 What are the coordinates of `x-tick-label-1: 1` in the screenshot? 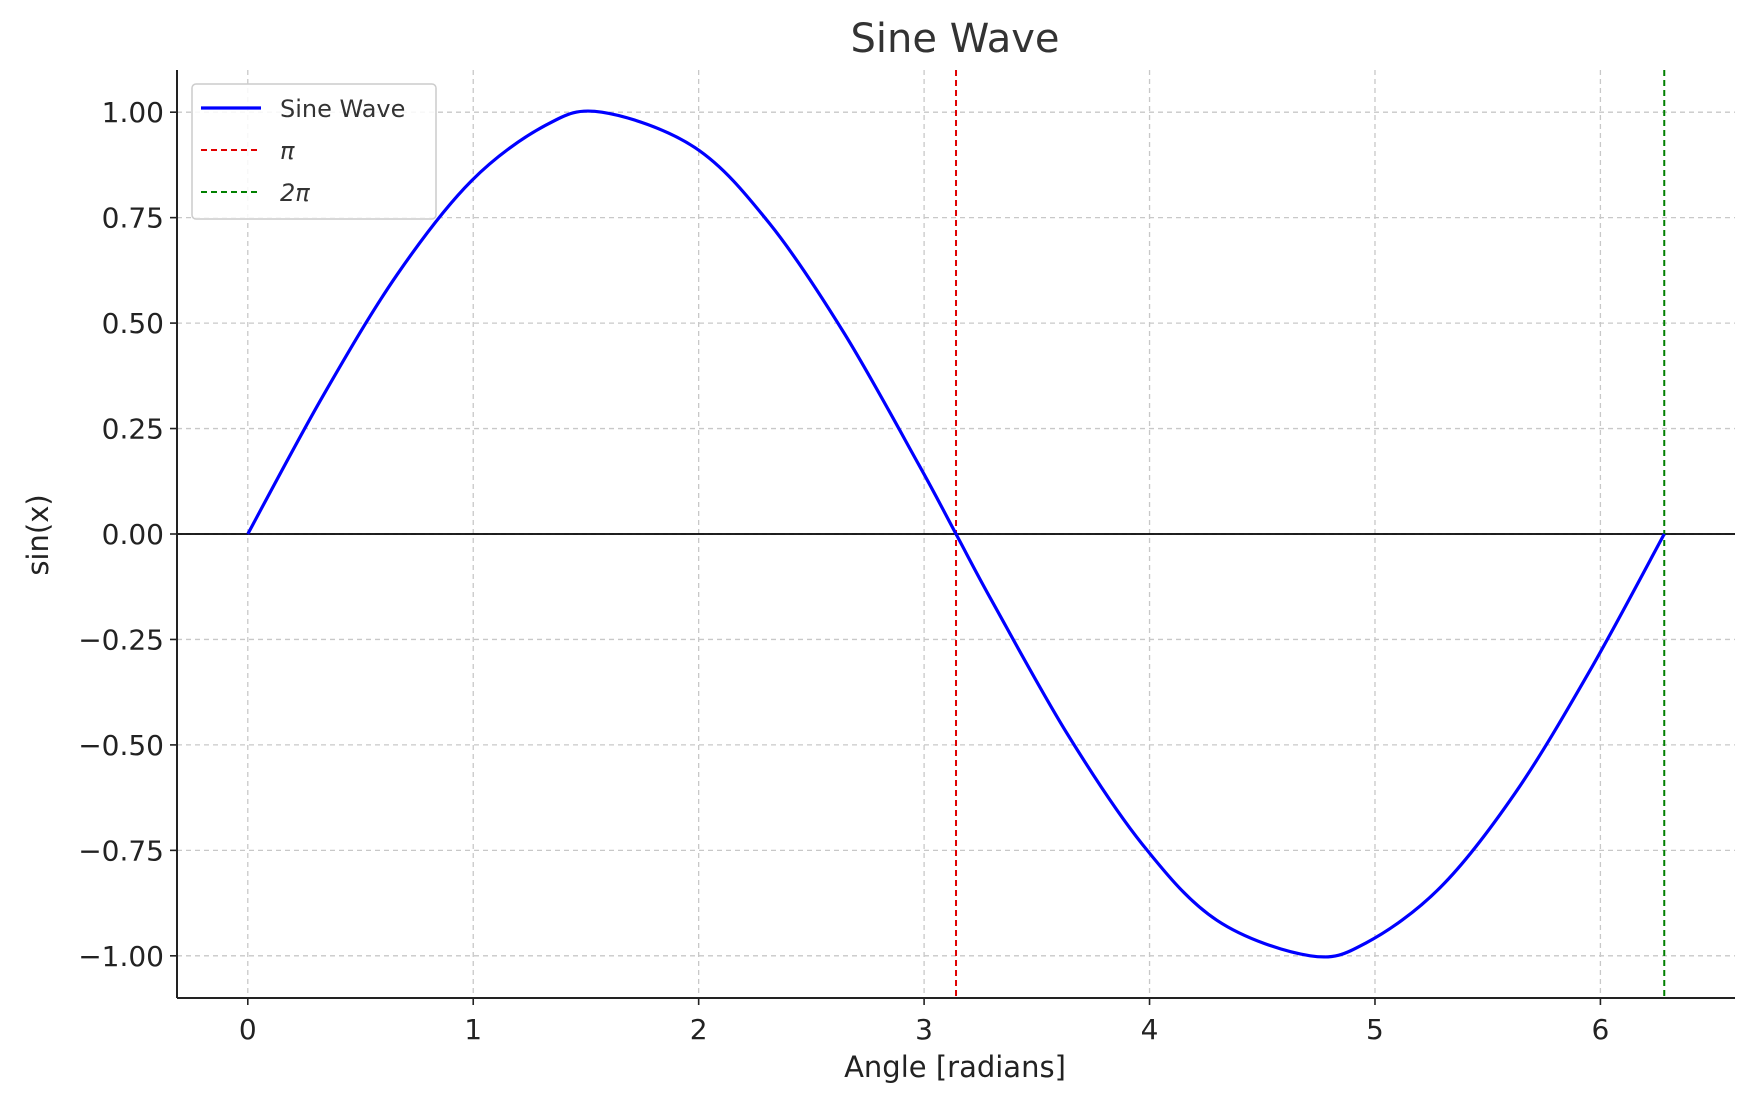 It's located at (473, 1029).